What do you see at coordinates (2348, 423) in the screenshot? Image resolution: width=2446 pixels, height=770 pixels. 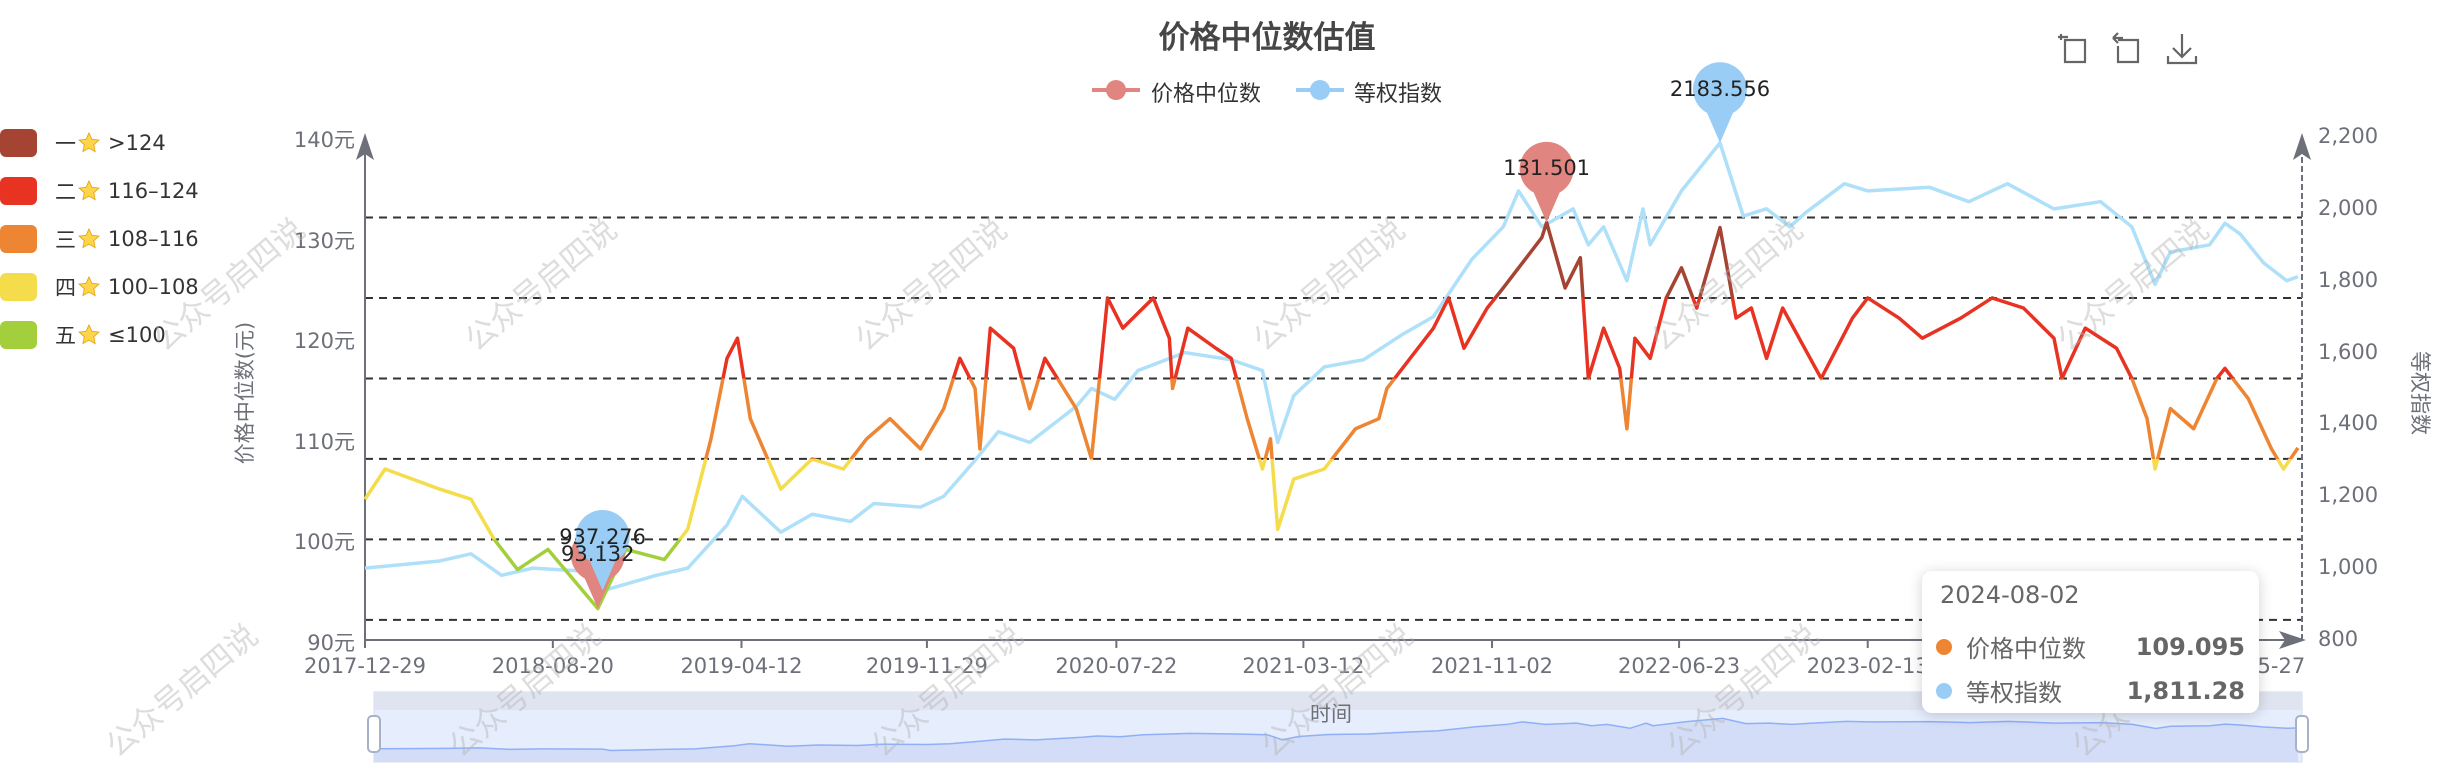 I see `y-right-tick-label: 1,400` at bounding box center [2348, 423].